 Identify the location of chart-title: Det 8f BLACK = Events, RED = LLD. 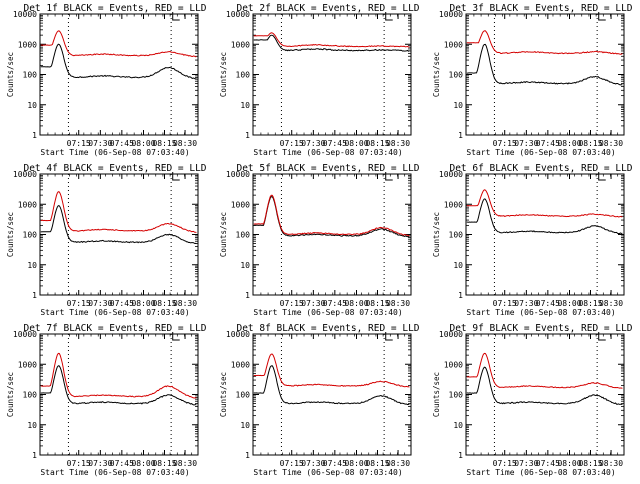
(327, 328).